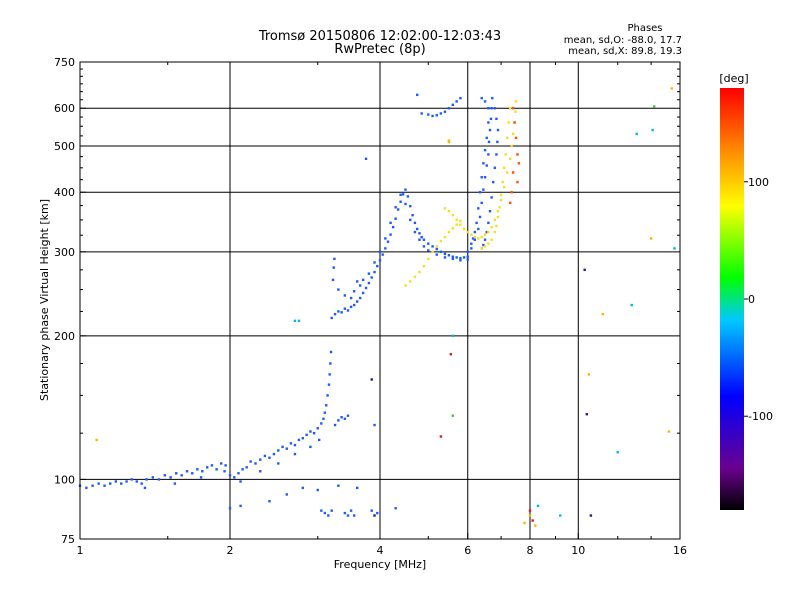 The height and width of the screenshot is (600, 800). What do you see at coordinates (623, 40) in the screenshot?
I see `phase-stats-o: mean, sd,O: -88.0, 17.7` at bounding box center [623, 40].